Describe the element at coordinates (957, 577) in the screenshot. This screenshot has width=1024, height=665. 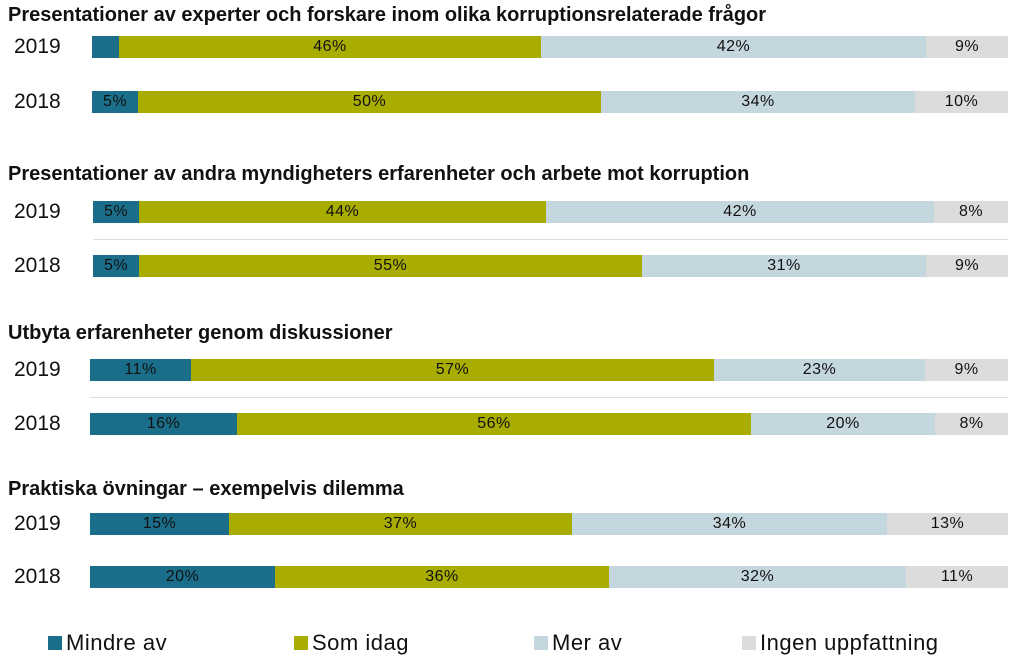
I see `bar-segment-ingen-uppfattning: 11%` at that location.